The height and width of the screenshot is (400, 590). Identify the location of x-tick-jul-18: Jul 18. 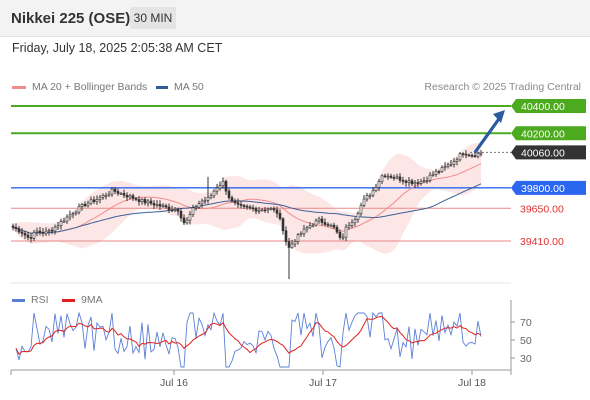
(472, 383).